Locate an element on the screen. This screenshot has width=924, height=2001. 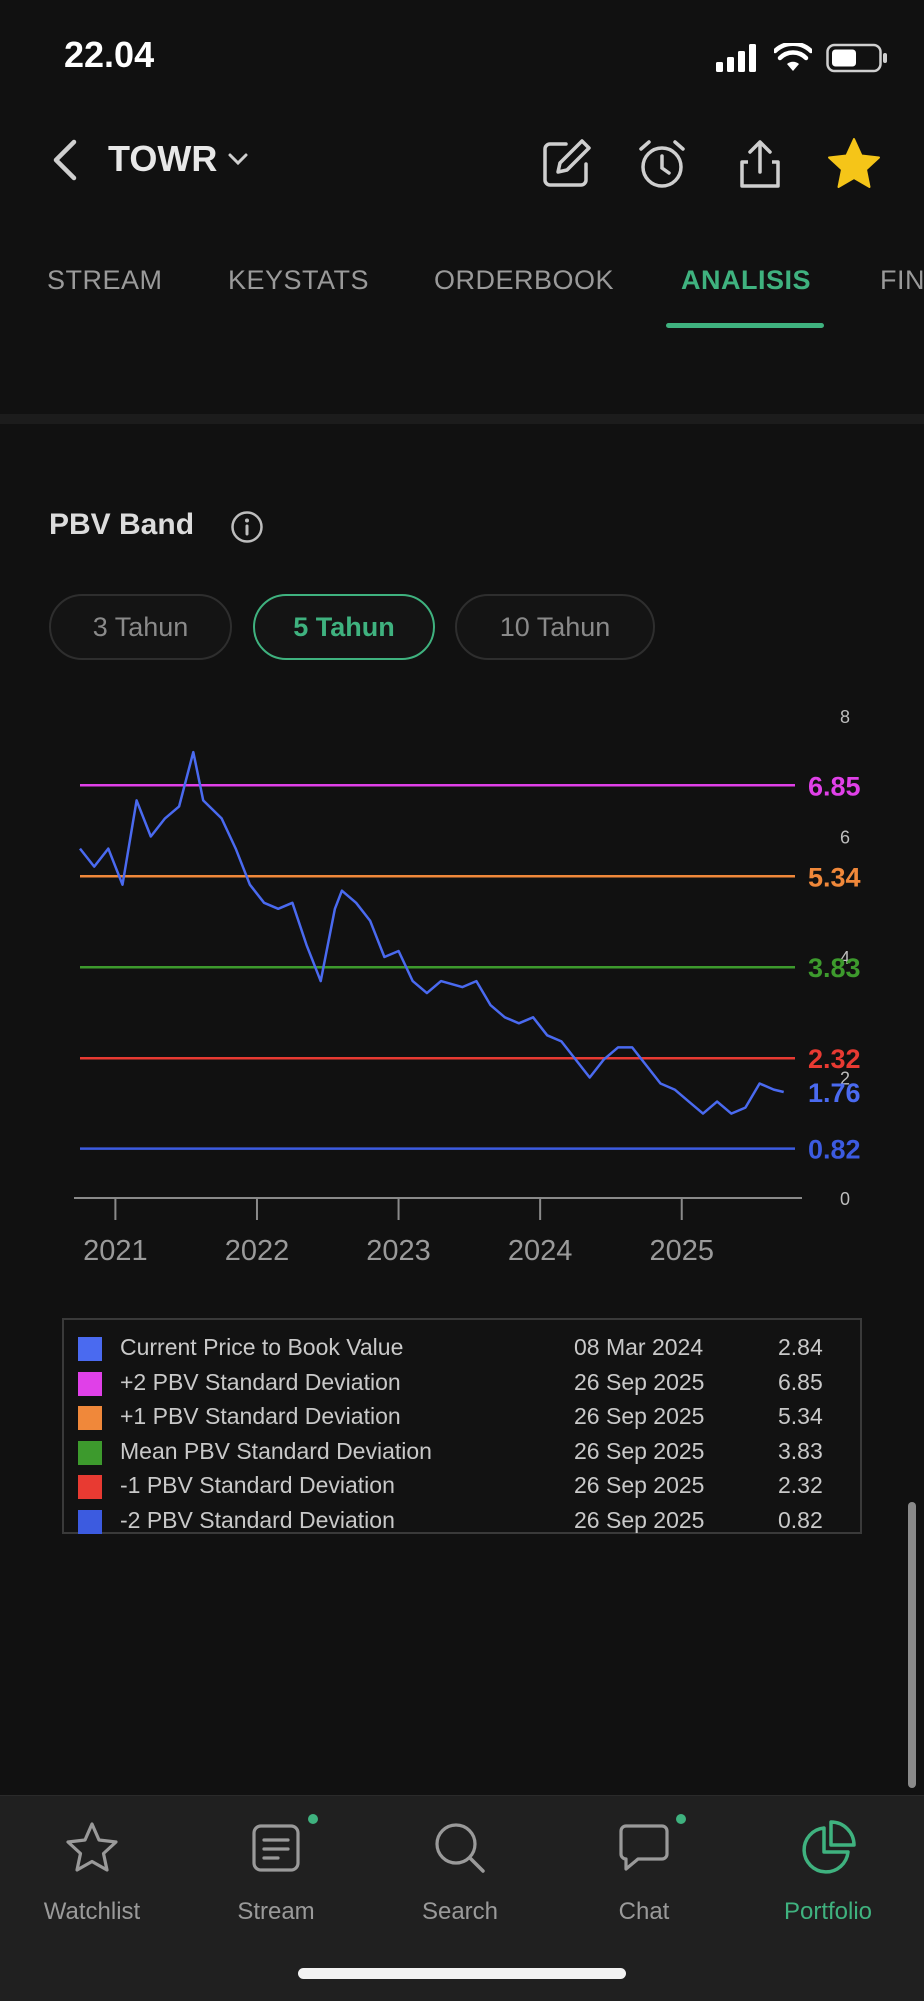
period-5-tahun-button: 5 Tahun is located at coordinates (344, 627).